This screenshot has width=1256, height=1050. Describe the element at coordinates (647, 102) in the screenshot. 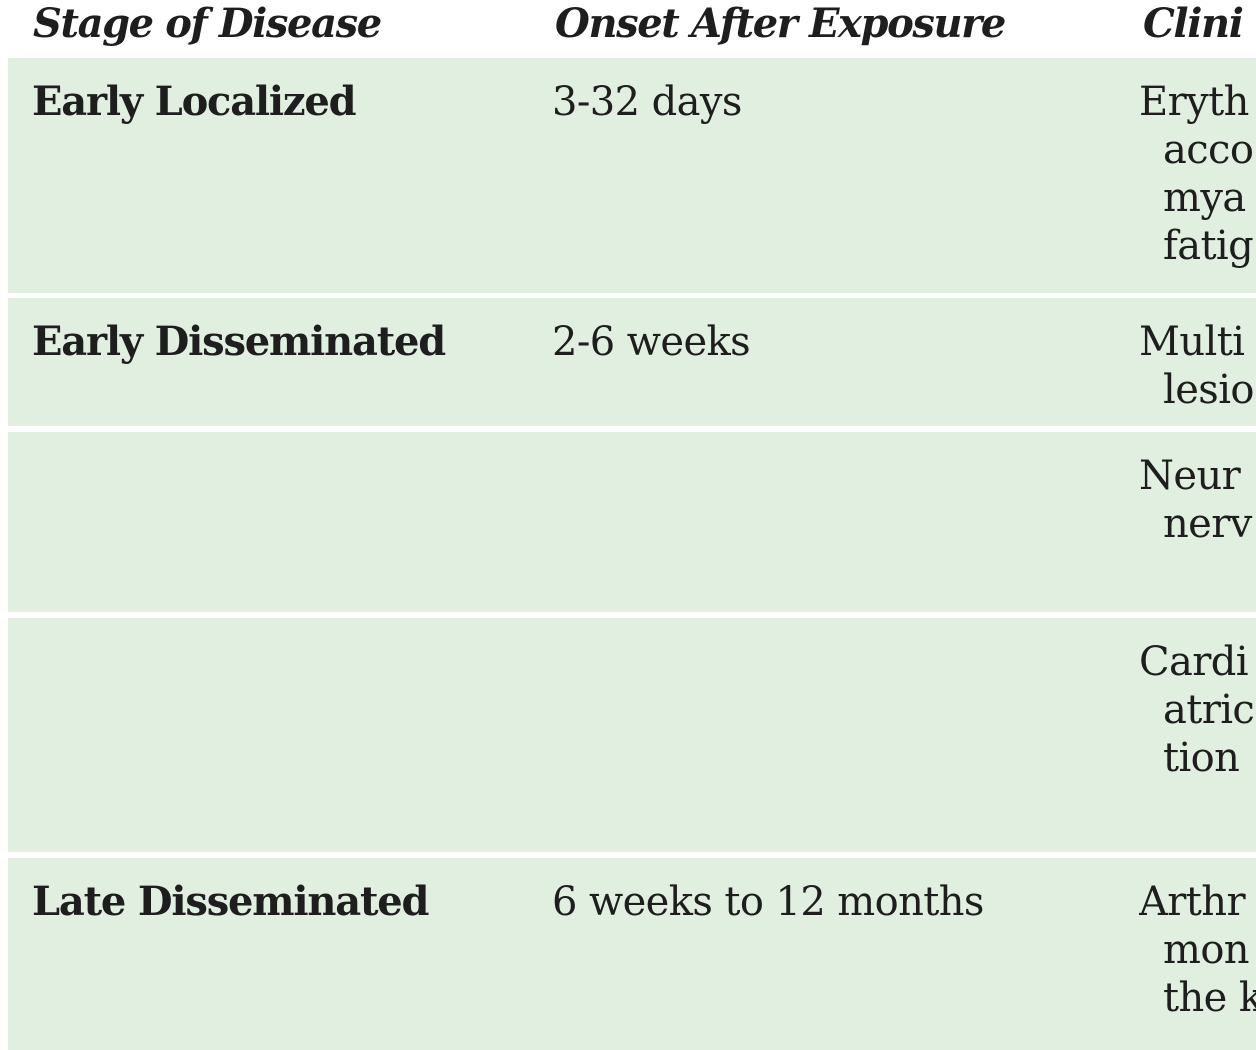

I see `cell-onset: 3-32 days` at that location.